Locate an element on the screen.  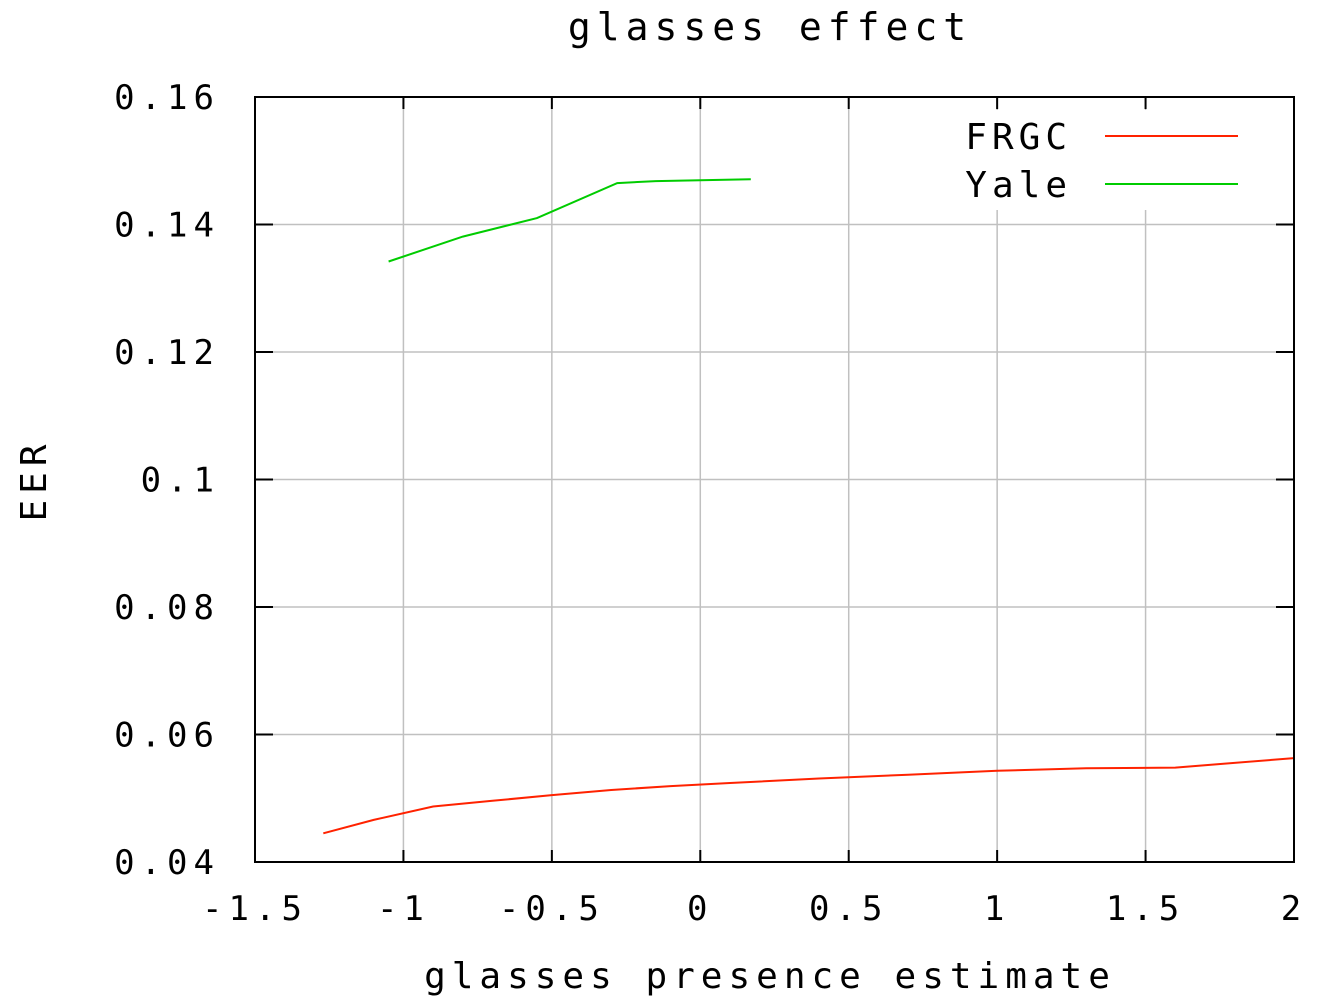
legend-label-frgc: FRGC is located at coordinates (1018, 137).